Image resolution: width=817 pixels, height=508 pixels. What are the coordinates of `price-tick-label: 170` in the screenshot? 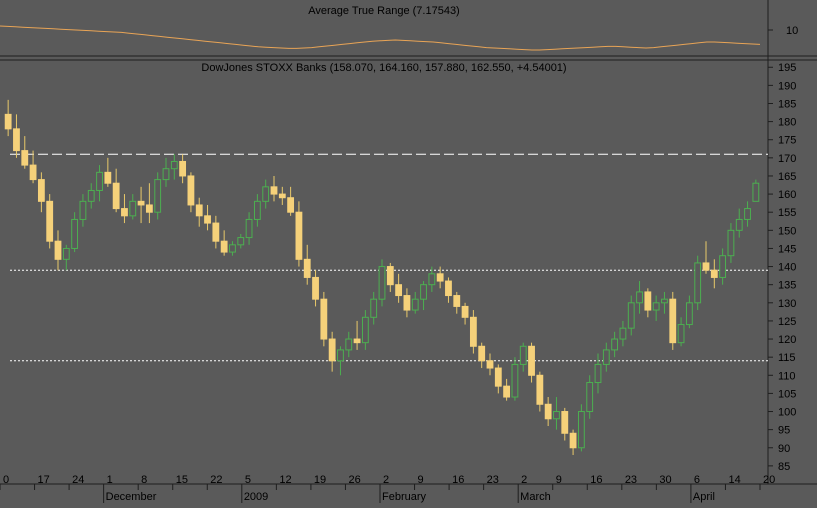 It's located at (787, 159).